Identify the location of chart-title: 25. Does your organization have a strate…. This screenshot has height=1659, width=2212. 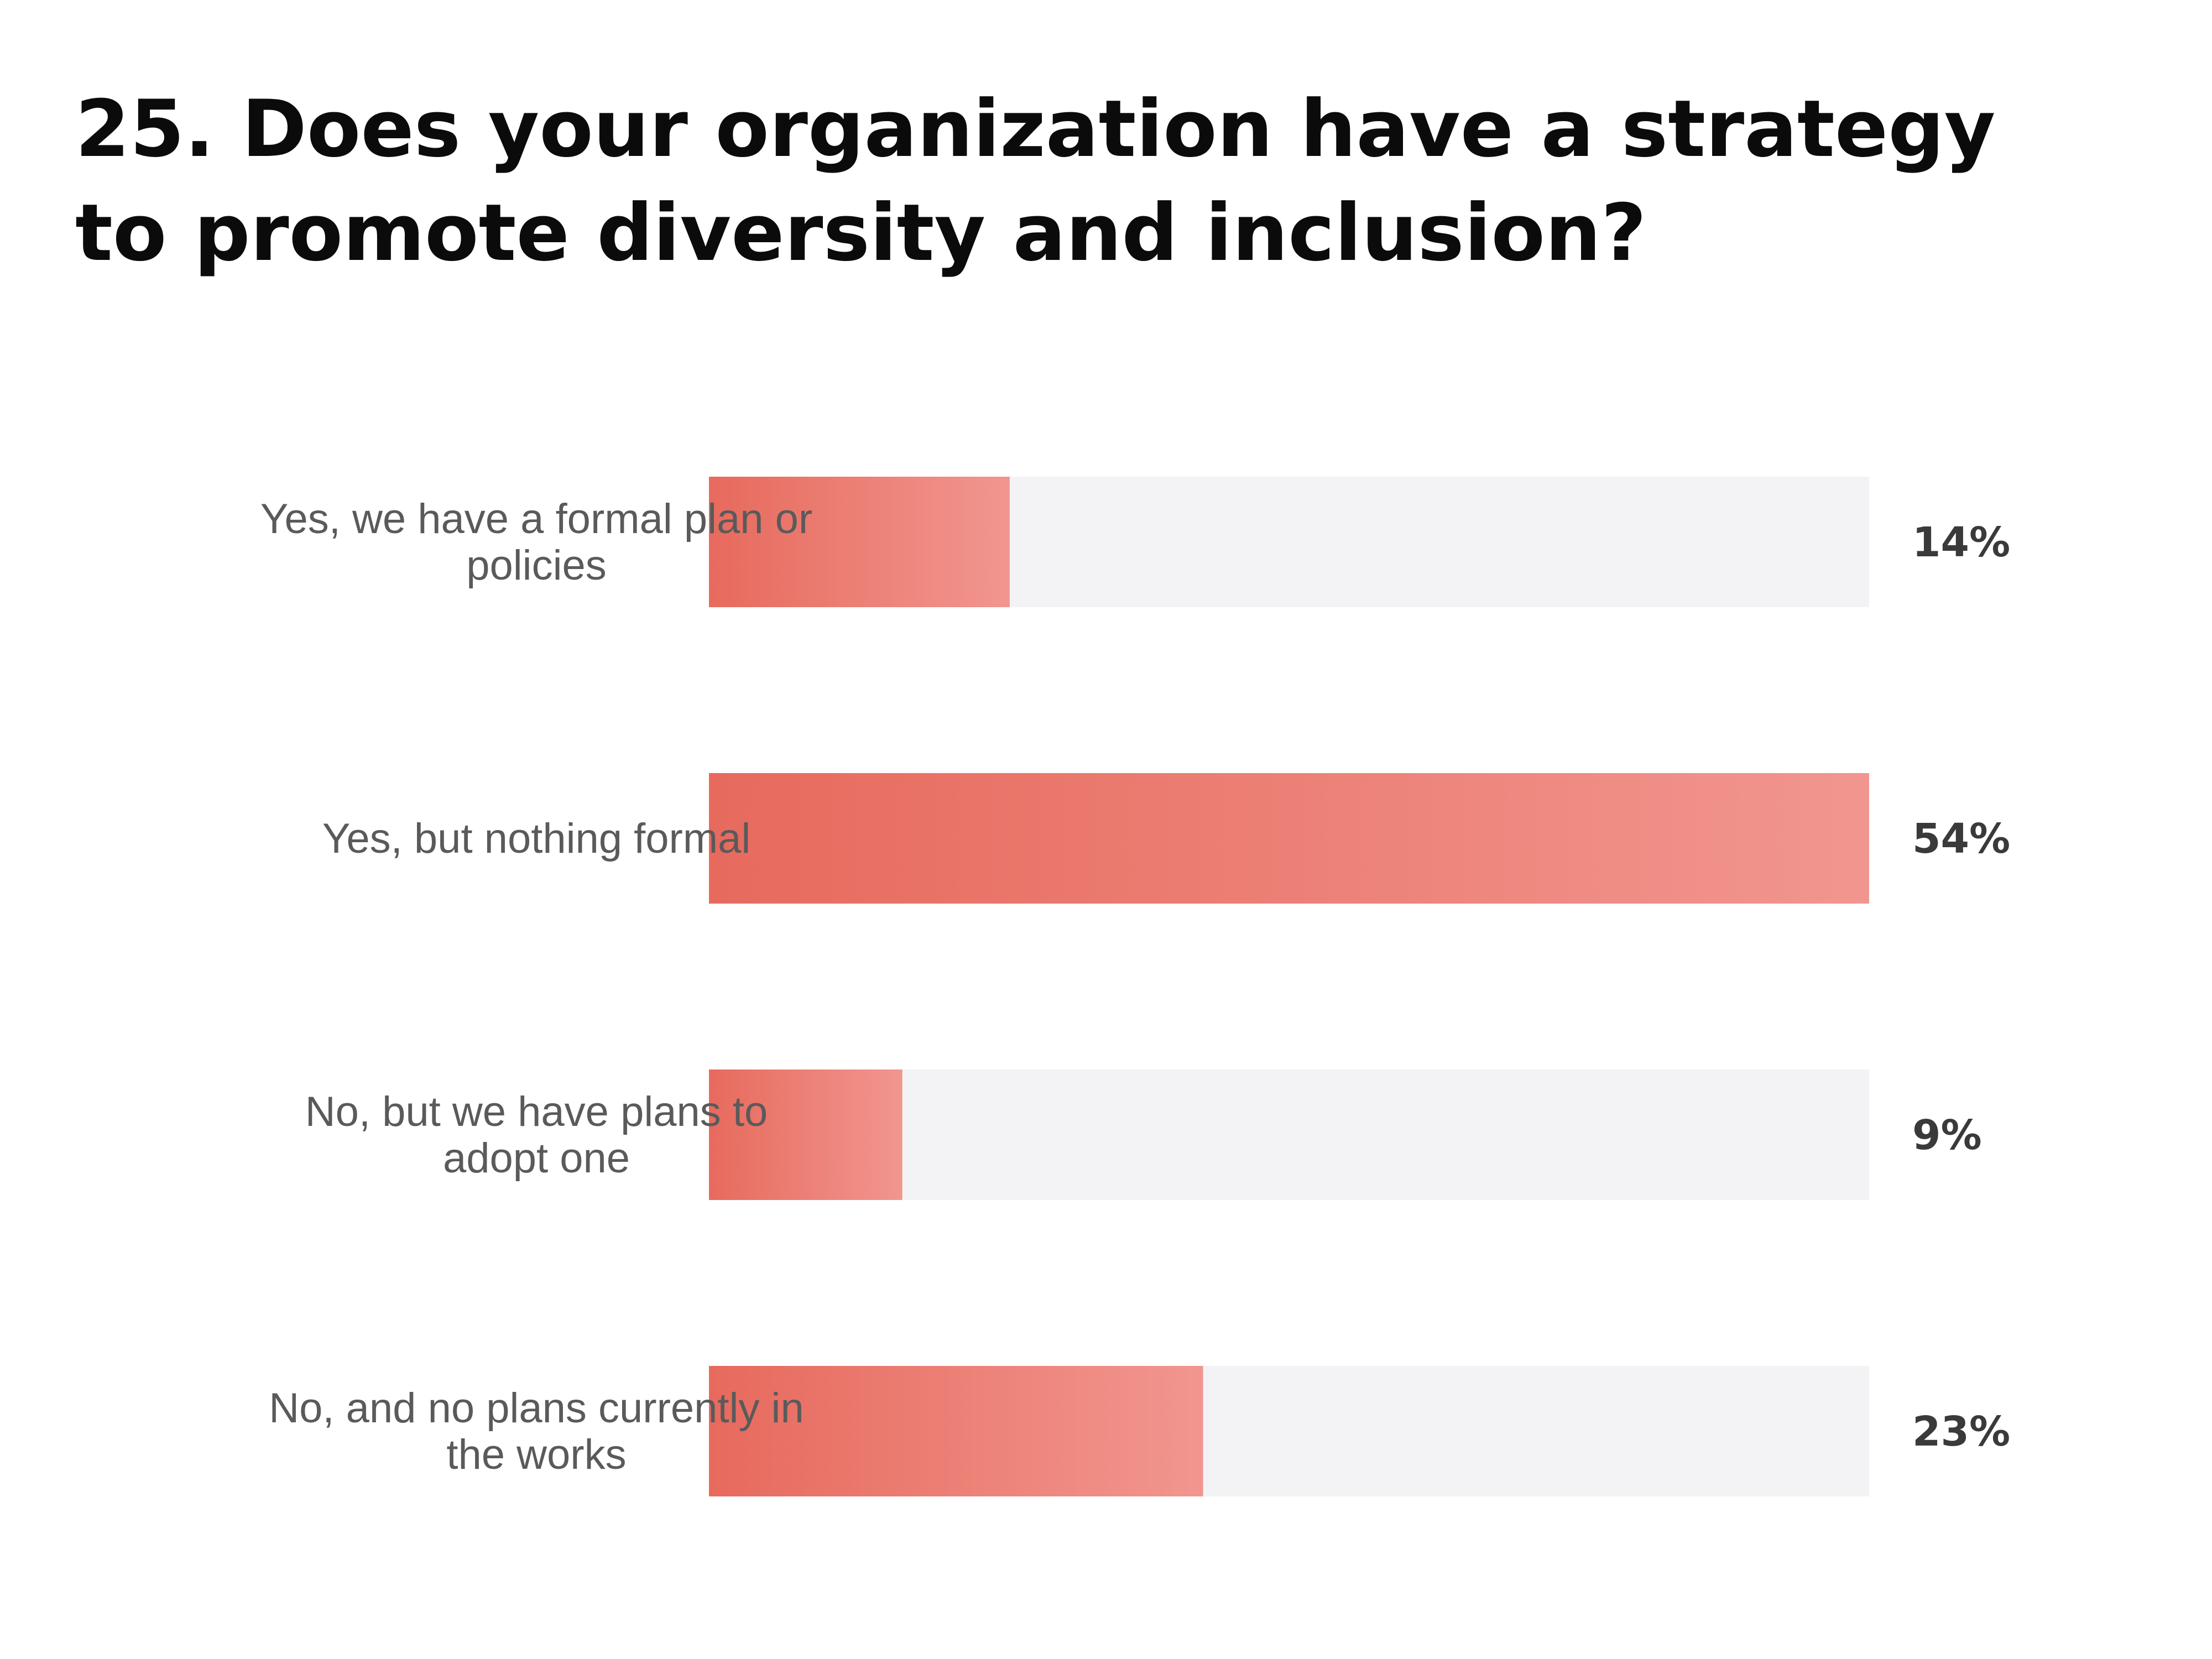
(1035, 182).